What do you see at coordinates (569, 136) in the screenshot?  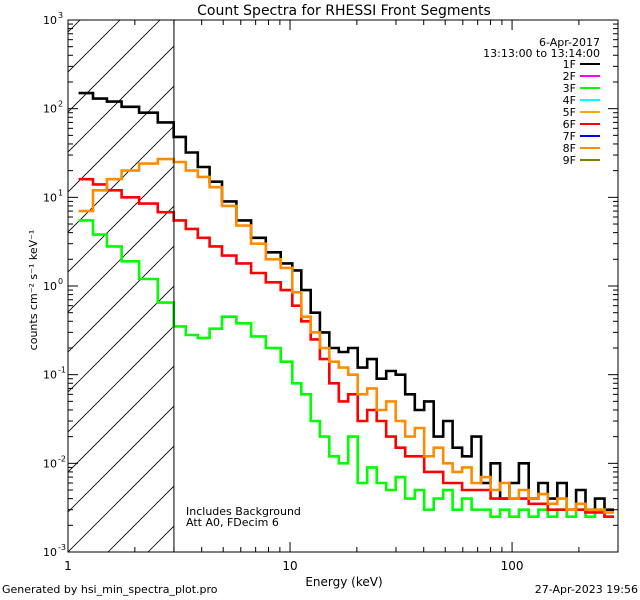 I see `legend-label-7F: 7F` at bounding box center [569, 136].